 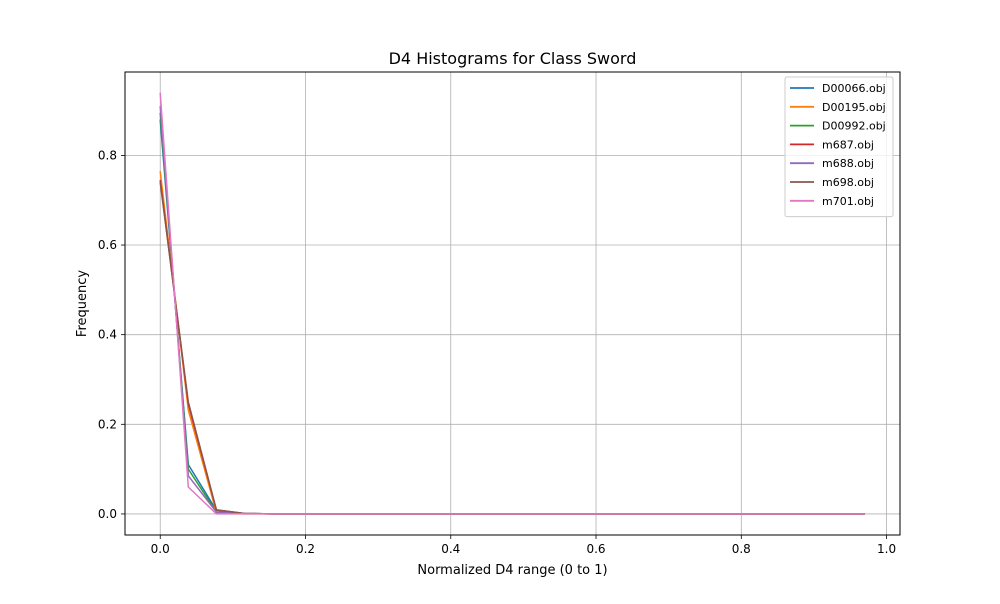 What do you see at coordinates (741, 549) in the screenshot?
I see `x-tick-label: 0.8` at bounding box center [741, 549].